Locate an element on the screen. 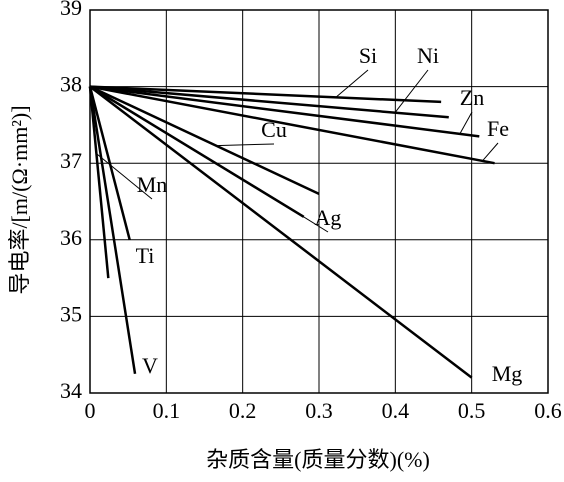 This screenshot has width=564, height=482. x-axis-label: 杂质含量(质量分数)(%) is located at coordinates (318, 459).